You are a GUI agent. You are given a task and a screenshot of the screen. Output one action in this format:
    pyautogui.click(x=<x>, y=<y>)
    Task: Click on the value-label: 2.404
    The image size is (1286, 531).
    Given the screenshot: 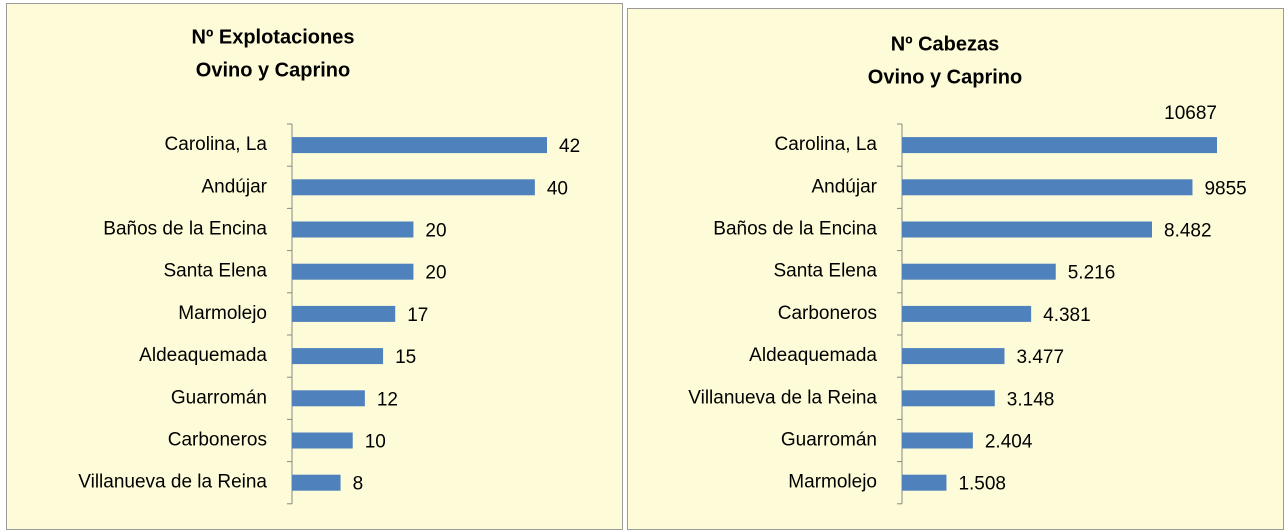 What is the action you would take?
    pyautogui.click(x=1009, y=442)
    